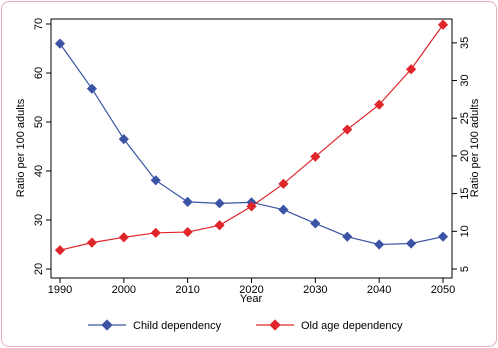  I want to click on series-1-point-1995, so click(92, 242).